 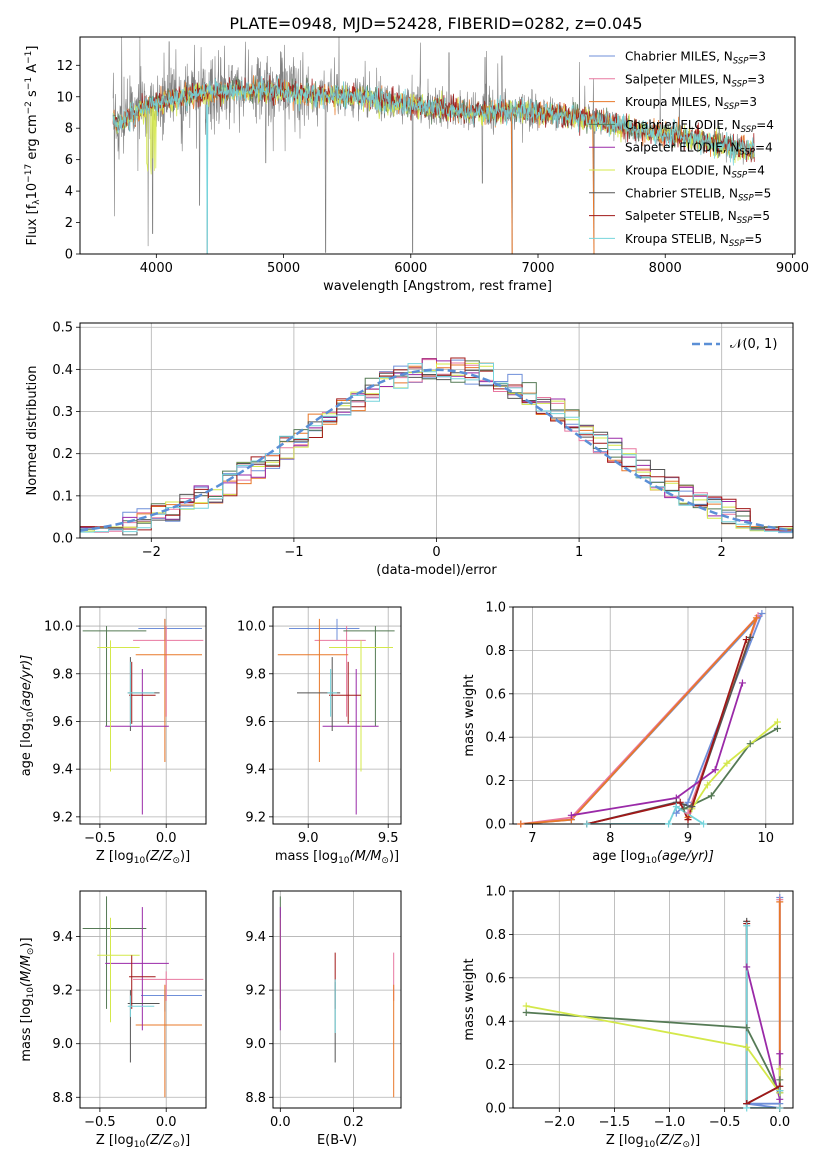 I want to click on weight_vs_age-ytick-label: 0.2, so click(x=495, y=781).